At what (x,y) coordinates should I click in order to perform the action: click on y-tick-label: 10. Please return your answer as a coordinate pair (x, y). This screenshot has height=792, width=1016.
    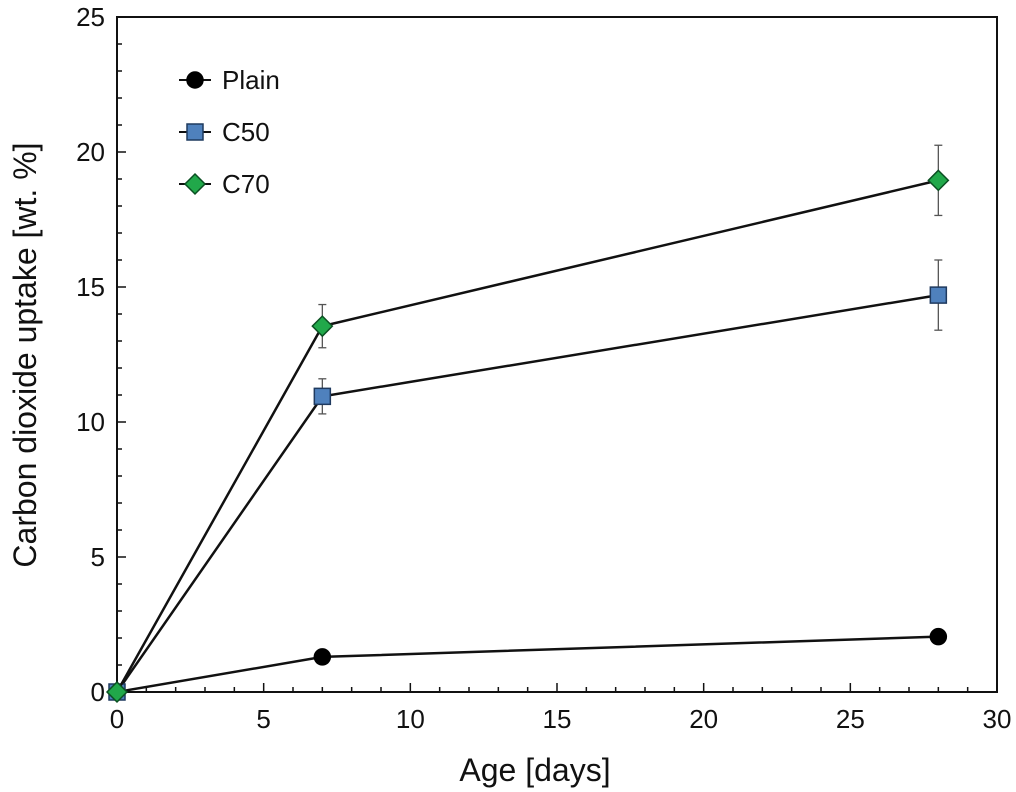
    Looking at the image, I should click on (90, 422).